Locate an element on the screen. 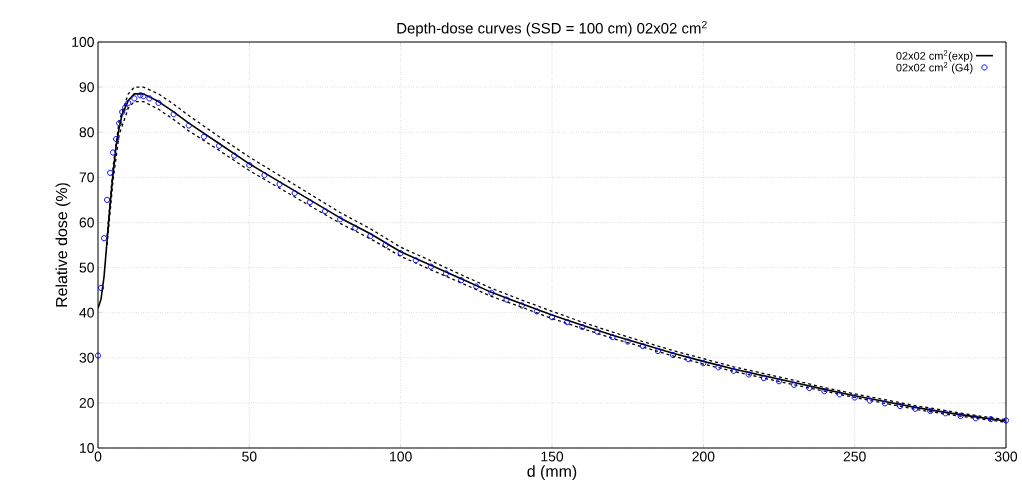 This screenshot has width=1022, height=490. x-tick-label: 150 is located at coordinates (552, 456).